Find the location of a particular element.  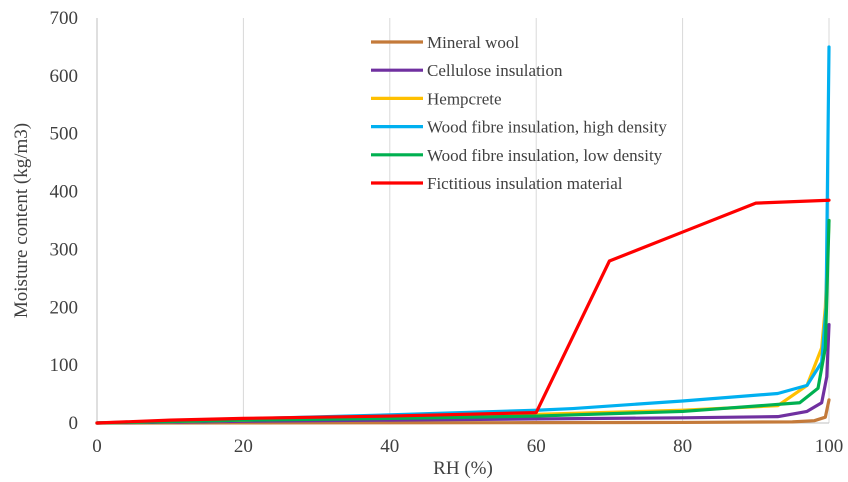

x-tick-label: 0 is located at coordinates (97, 446).